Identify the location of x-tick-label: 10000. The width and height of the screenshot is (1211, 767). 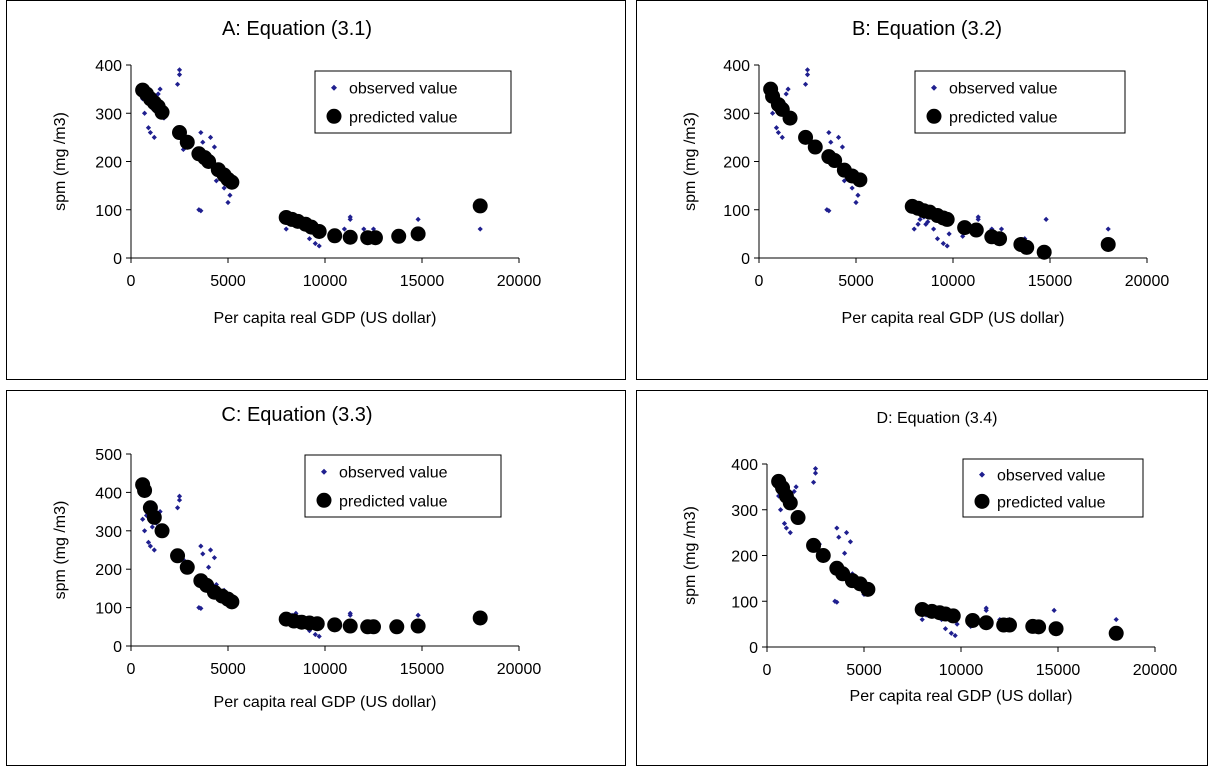
(953, 281).